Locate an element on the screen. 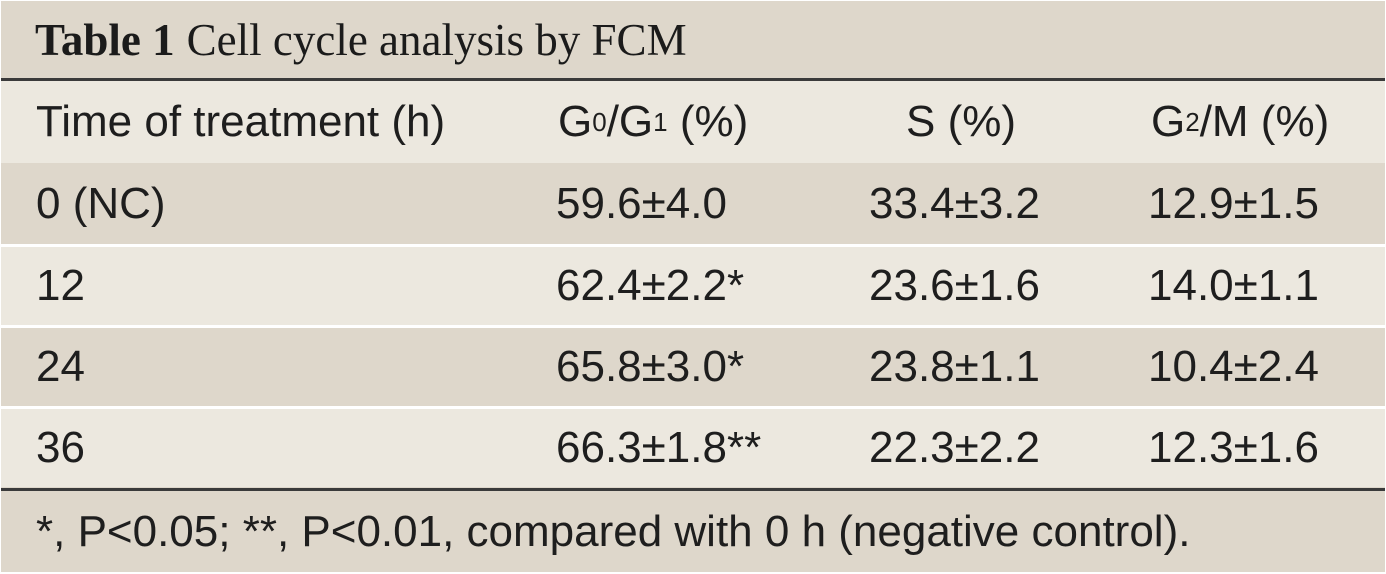  cell-time: 12 is located at coordinates (60, 285).